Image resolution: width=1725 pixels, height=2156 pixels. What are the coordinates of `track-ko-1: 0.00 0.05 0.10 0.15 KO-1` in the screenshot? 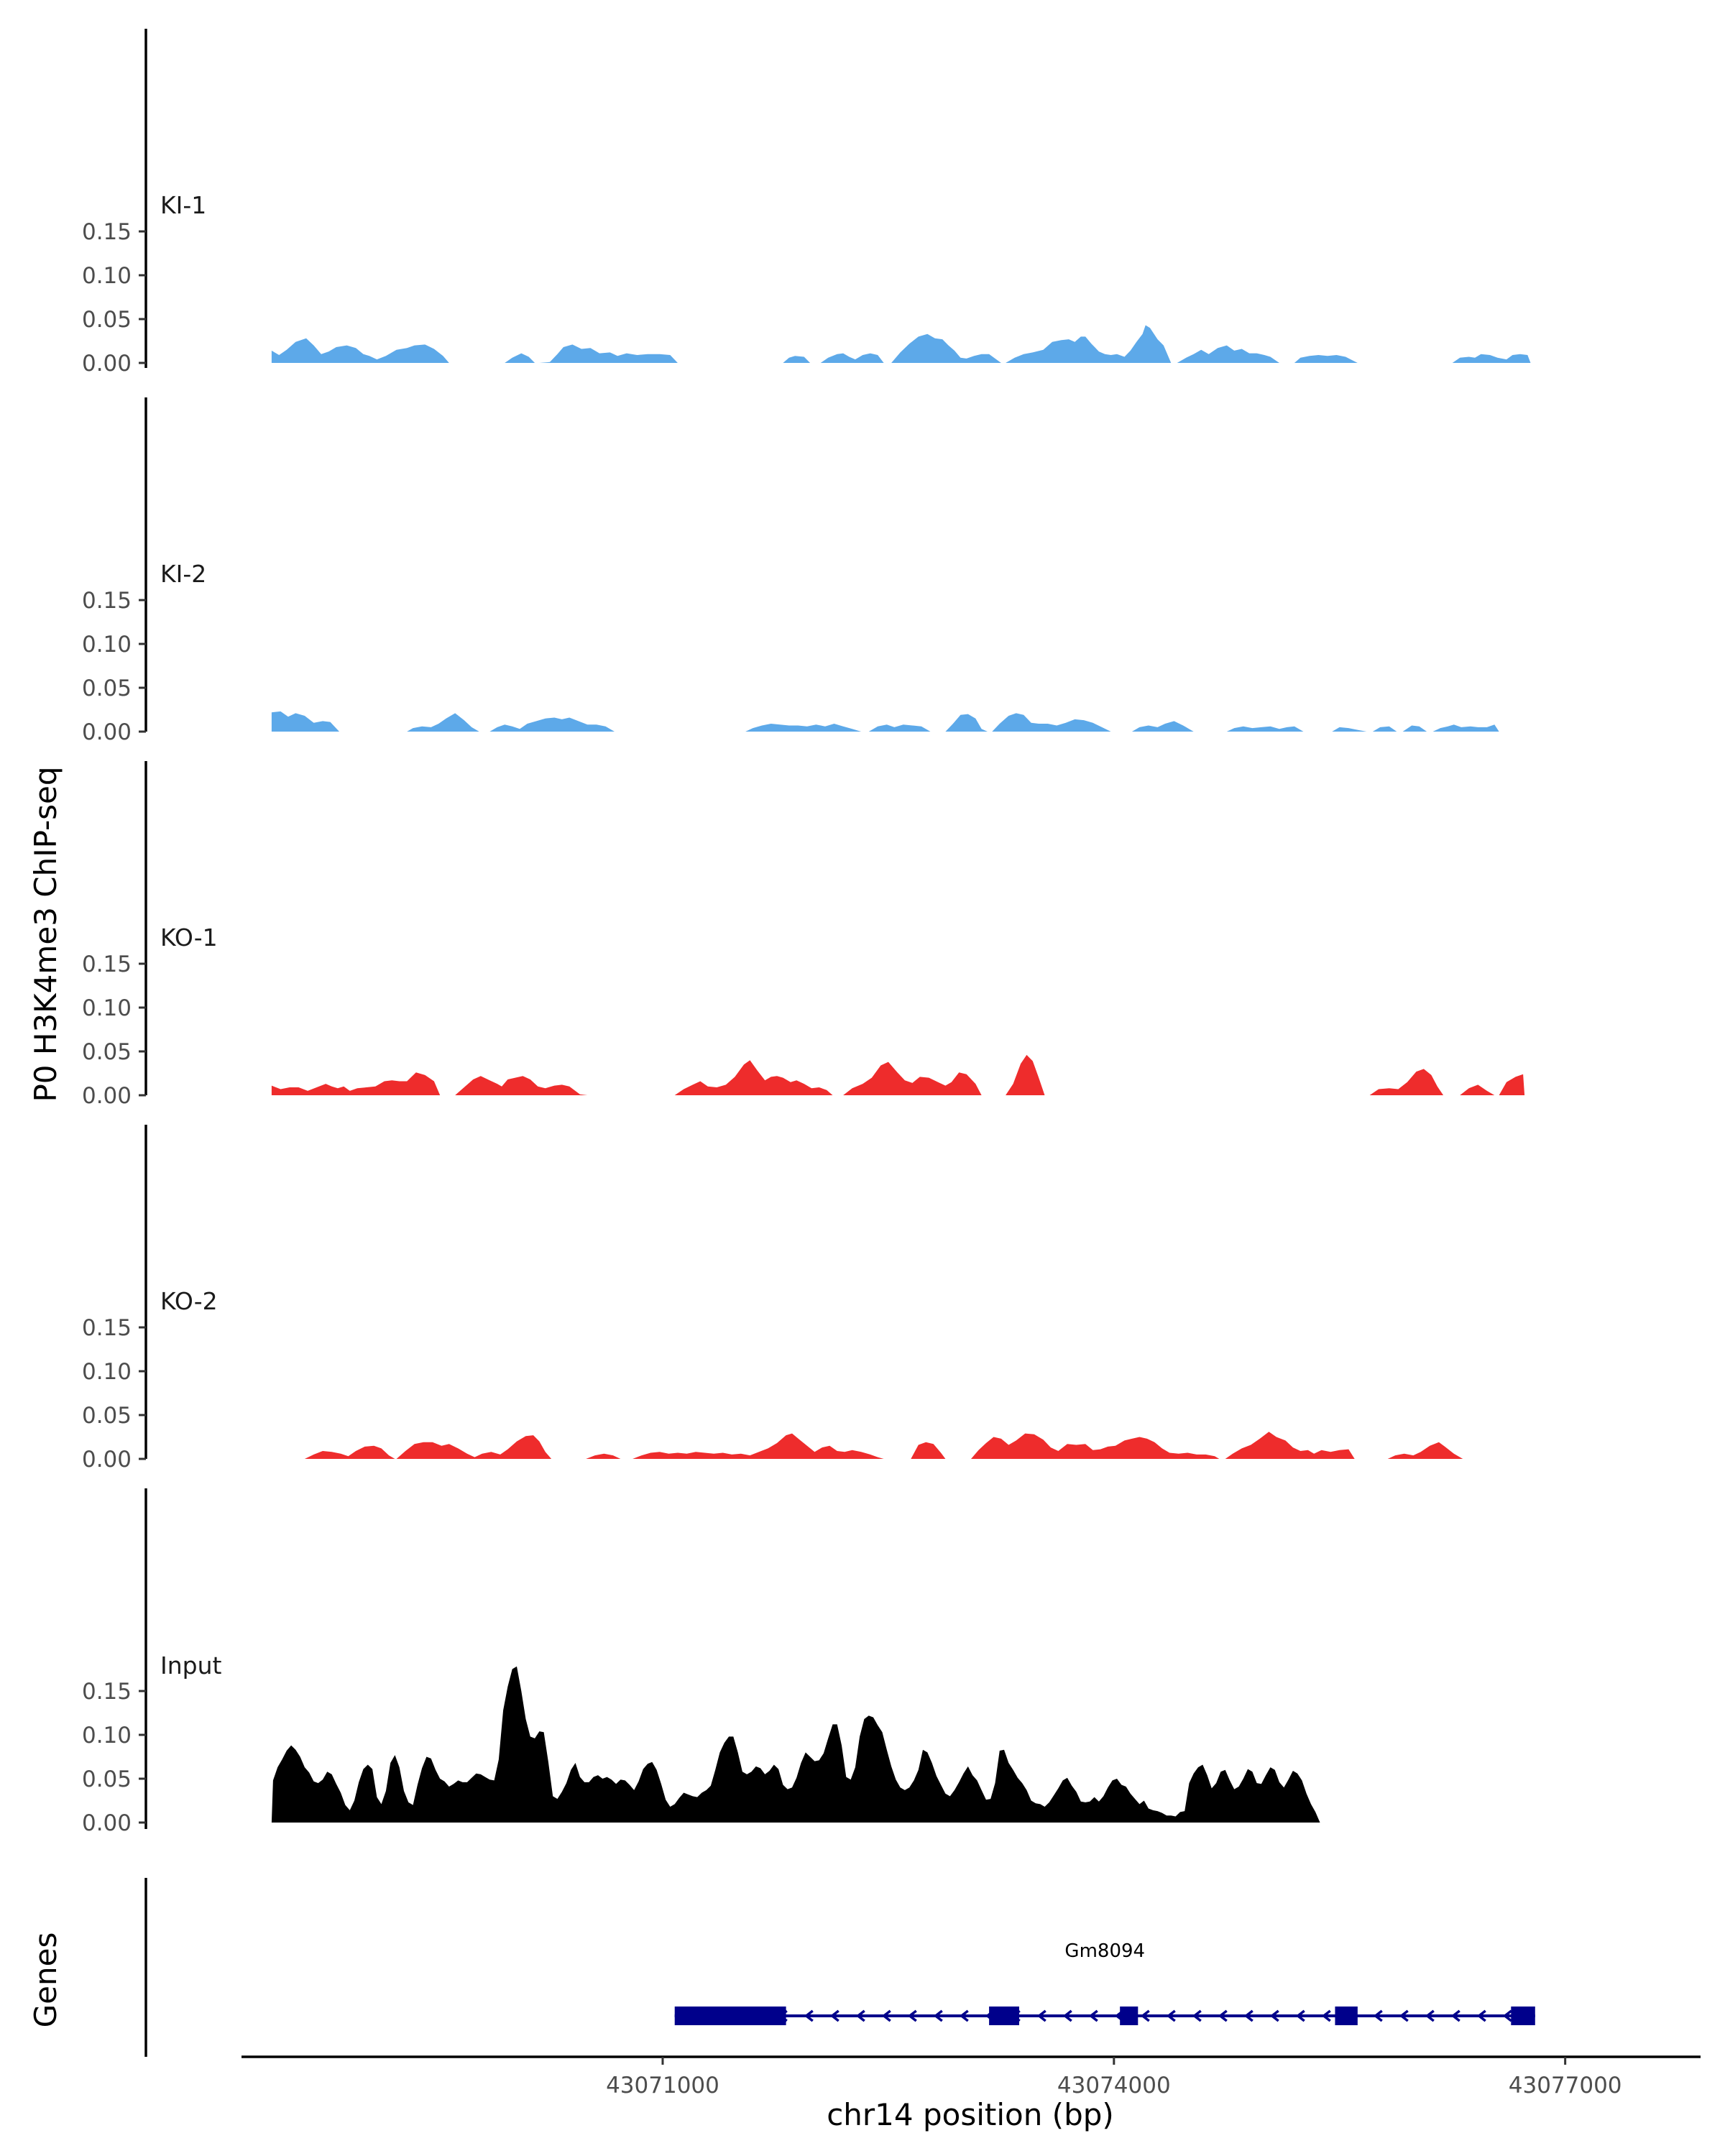 It's located at (803, 935).